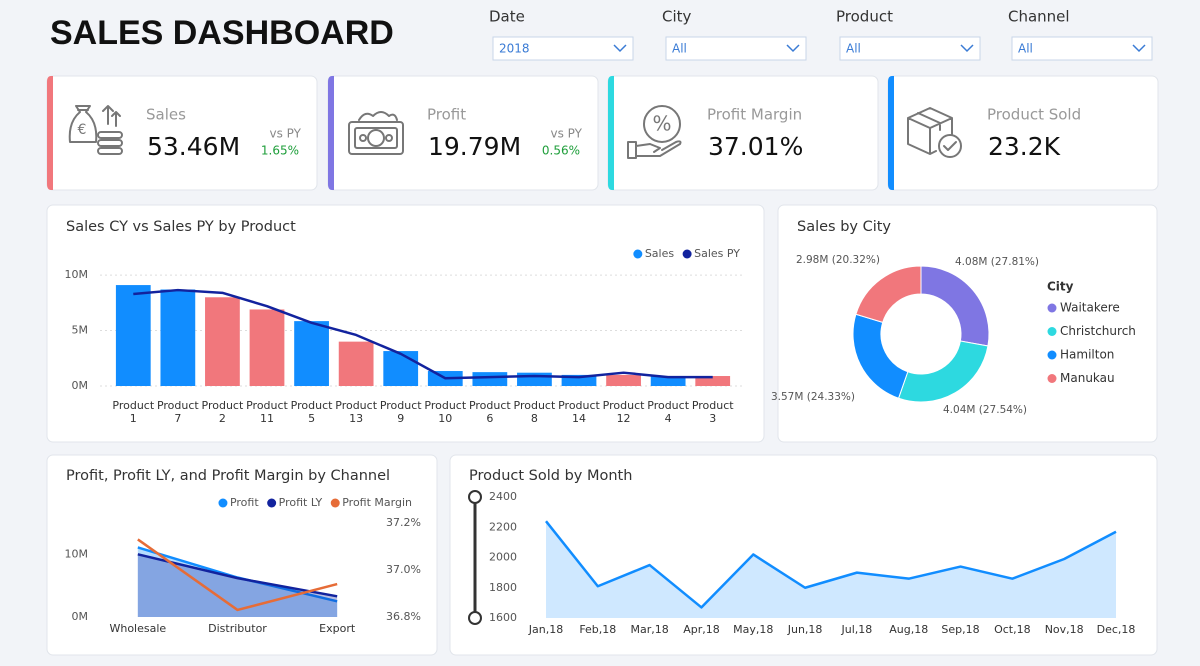  Describe the element at coordinates (561, 151) in the screenshot. I see `kpi-change: 0.56%` at that location.